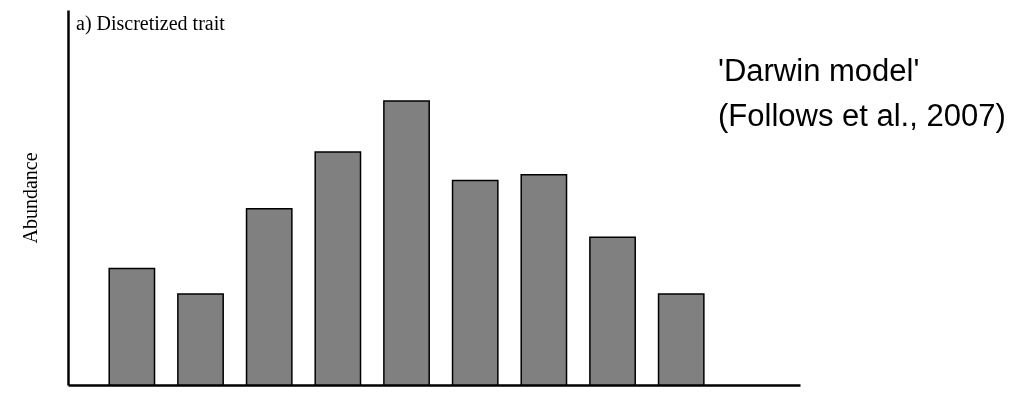 The image size is (1028, 405). Describe the element at coordinates (151, 23) in the screenshot. I see `chart-title: a) Discretized trait` at that location.